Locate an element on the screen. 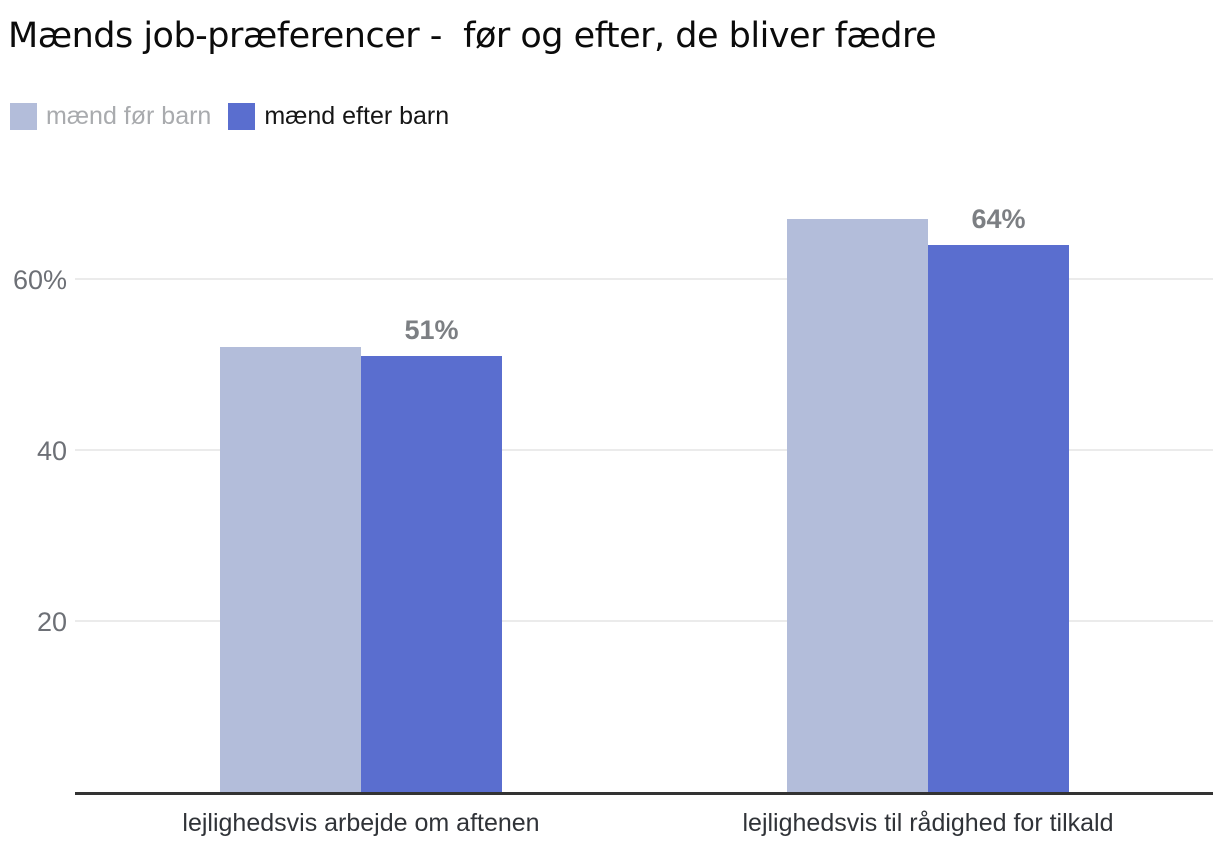 The image size is (1220, 856). legend-label-foer-barn: mænd før barn is located at coordinates (129, 116).